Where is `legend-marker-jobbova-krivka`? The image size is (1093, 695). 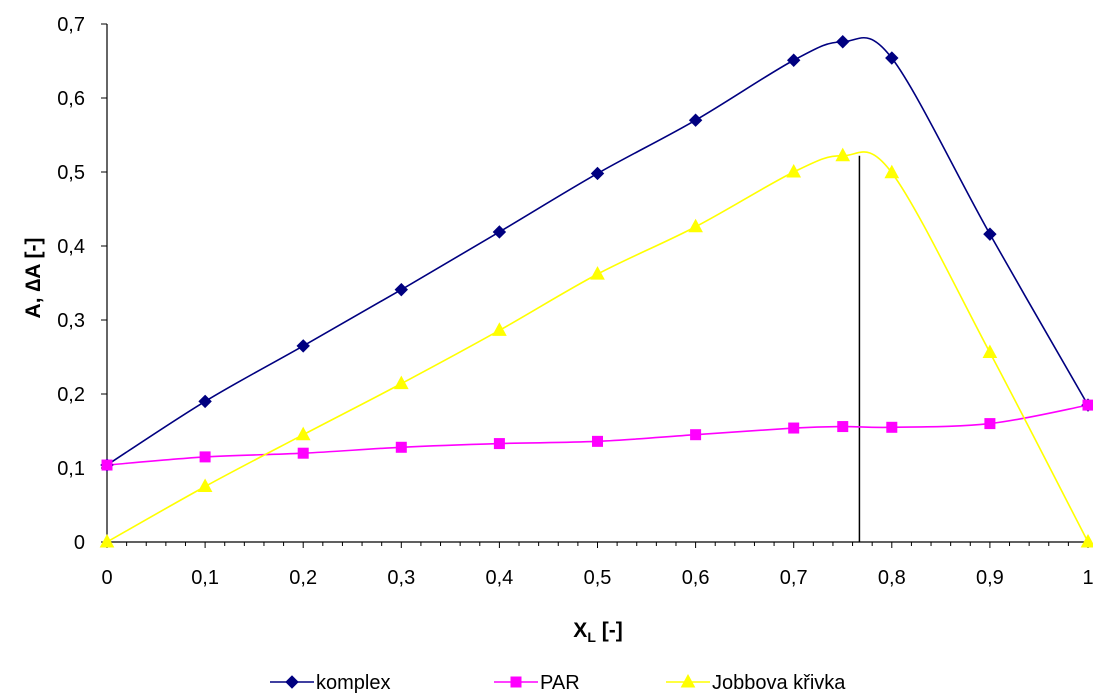 legend-marker-jobbova-krivka is located at coordinates (688, 680).